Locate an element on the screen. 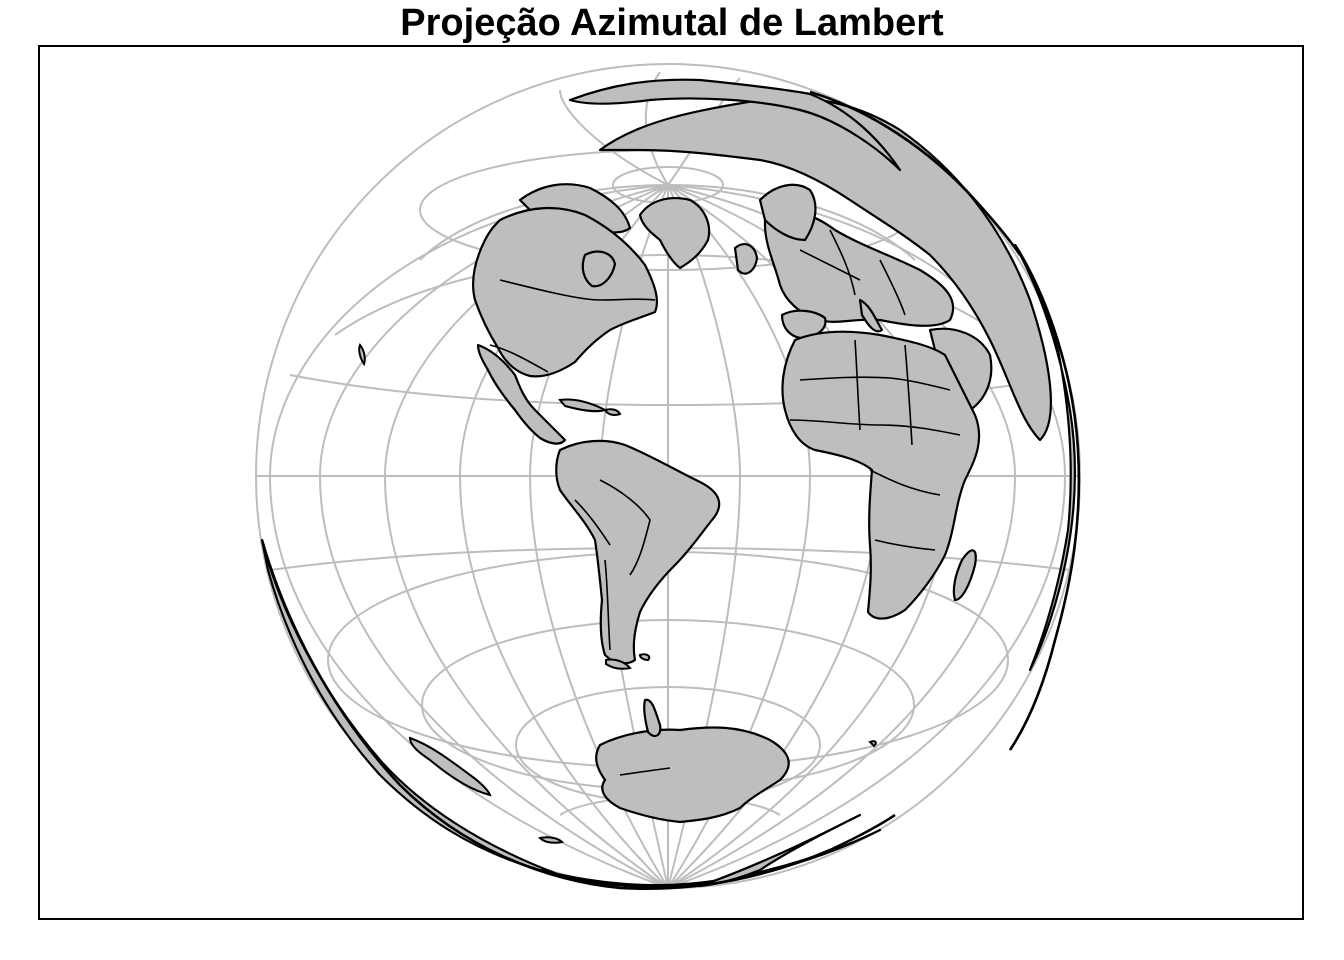 Image resolution: width=1344 pixels, height=960 pixels. map-title: Projeção Azimutal de Lambert is located at coordinates (672, 23).